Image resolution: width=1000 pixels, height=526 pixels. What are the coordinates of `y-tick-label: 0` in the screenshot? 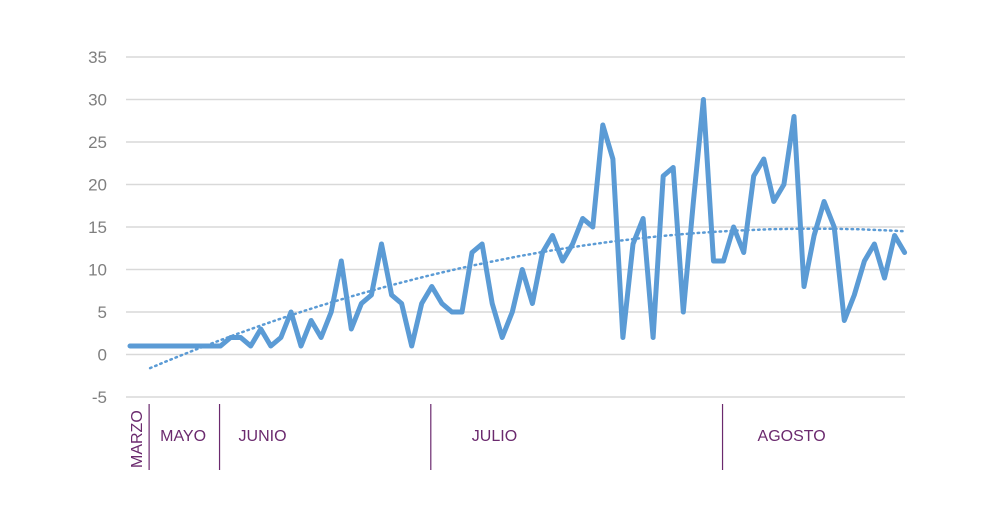 It's located at (102, 355).